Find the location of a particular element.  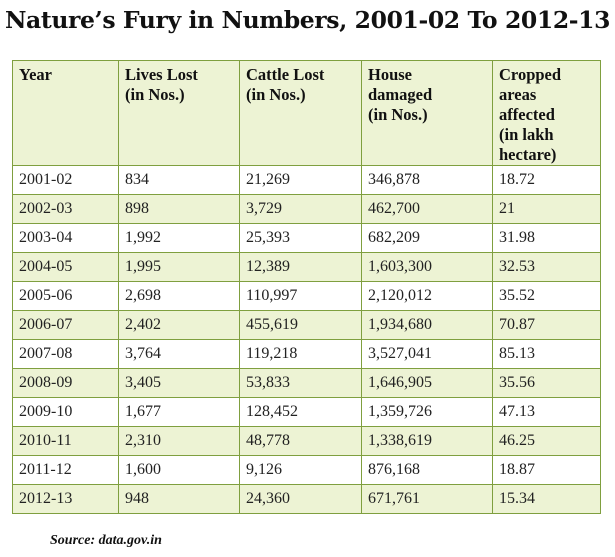

table-row: 2002-03 898 3,729 462,700 21 is located at coordinates (306, 209).